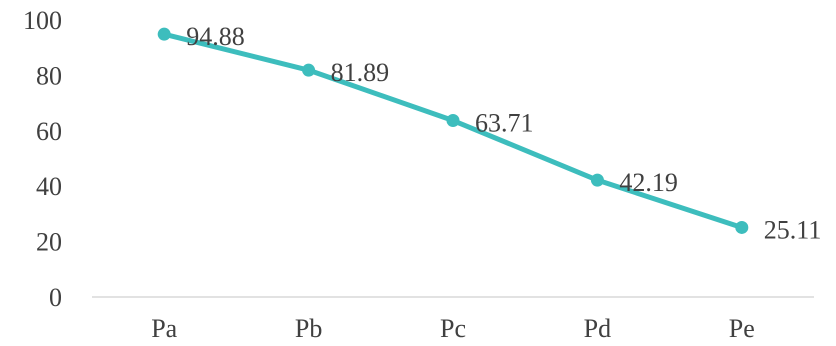  Describe the element at coordinates (49, 75) in the screenshot. I see `y-tick-label: 80` at that location.